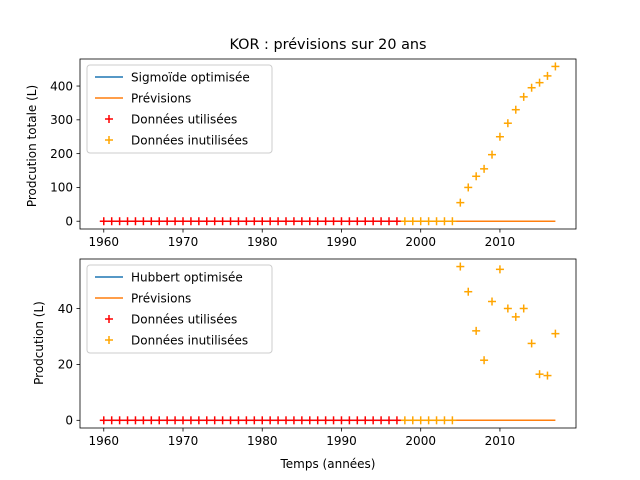 This screenshot has height=480, width=640. Describe the element at coordinates (183, 242) in the screenshot. I see `x-tick-label: 1970` at that location.